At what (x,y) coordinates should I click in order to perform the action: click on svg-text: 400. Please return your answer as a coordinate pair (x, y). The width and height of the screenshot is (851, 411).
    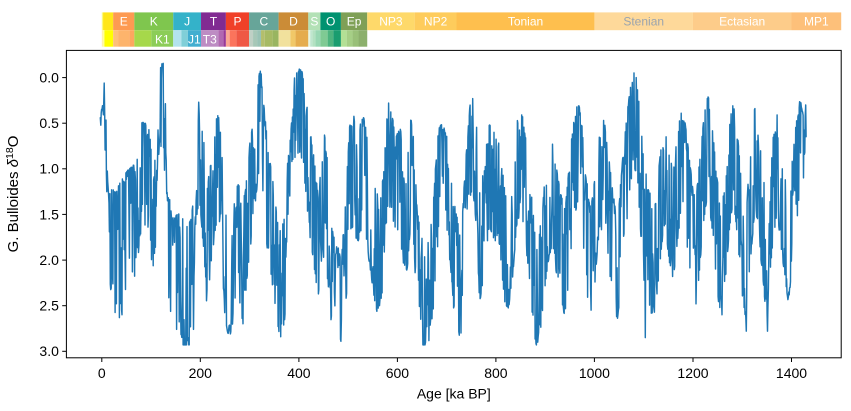
    Looking at the image, I should click on (299, 373).